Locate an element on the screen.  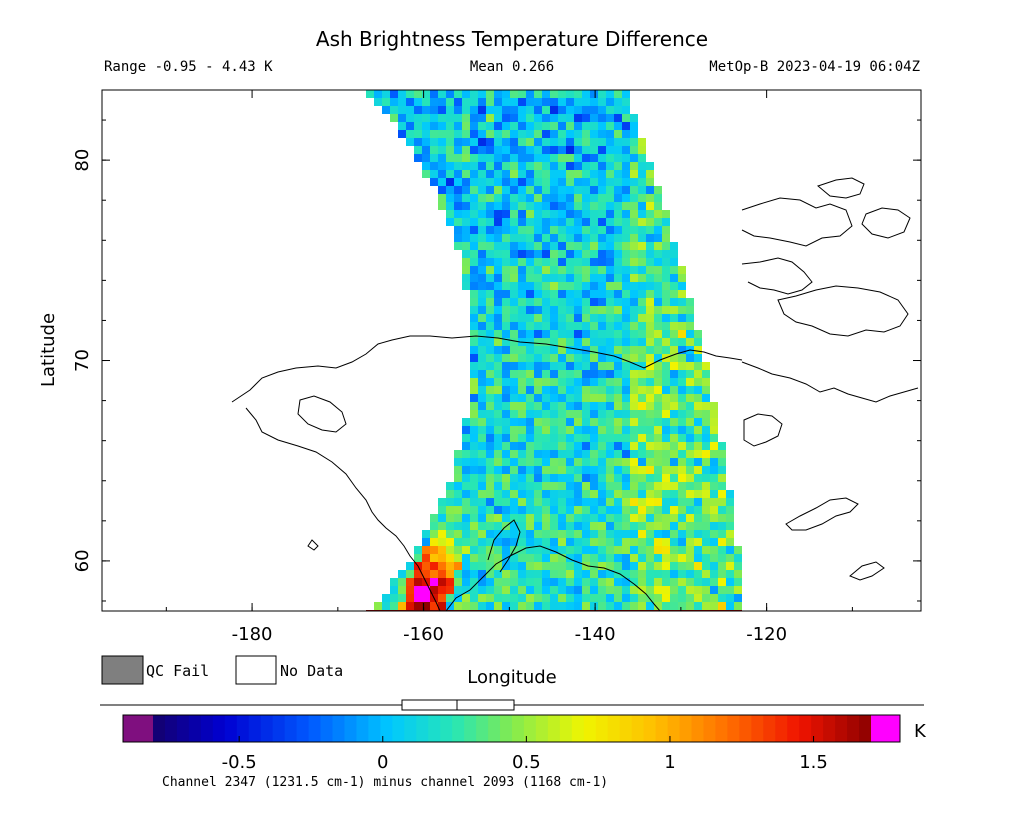
y-tick-label: 80 is located at coordinates (82, 160).